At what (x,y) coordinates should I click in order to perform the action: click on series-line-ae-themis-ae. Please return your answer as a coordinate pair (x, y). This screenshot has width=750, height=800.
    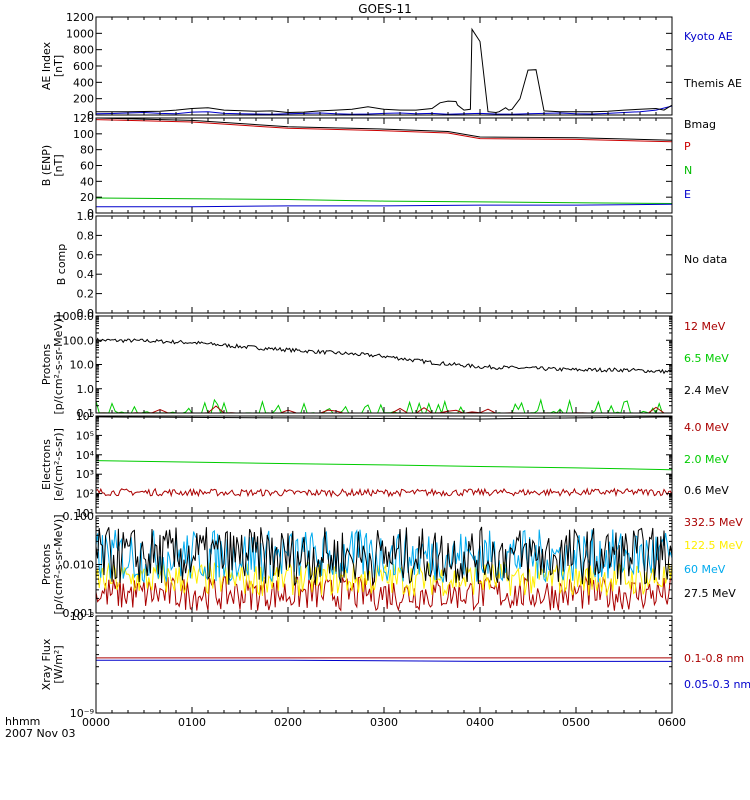
    Looking at the image, I should click on (384, 70).